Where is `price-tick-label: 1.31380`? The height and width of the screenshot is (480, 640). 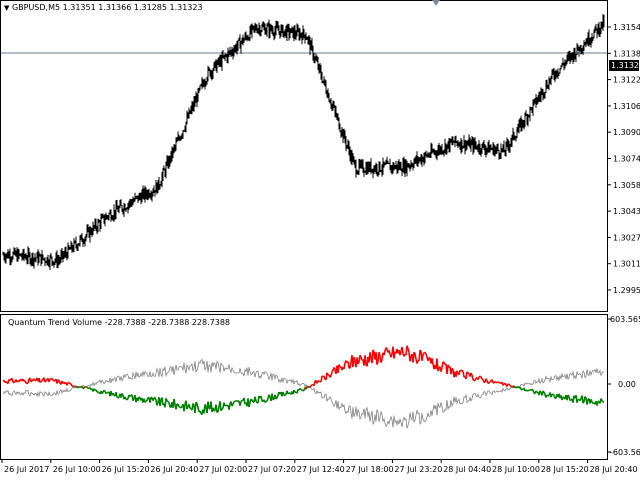 price-tick-label: 1.31380 is located at coordinates (626, 53).